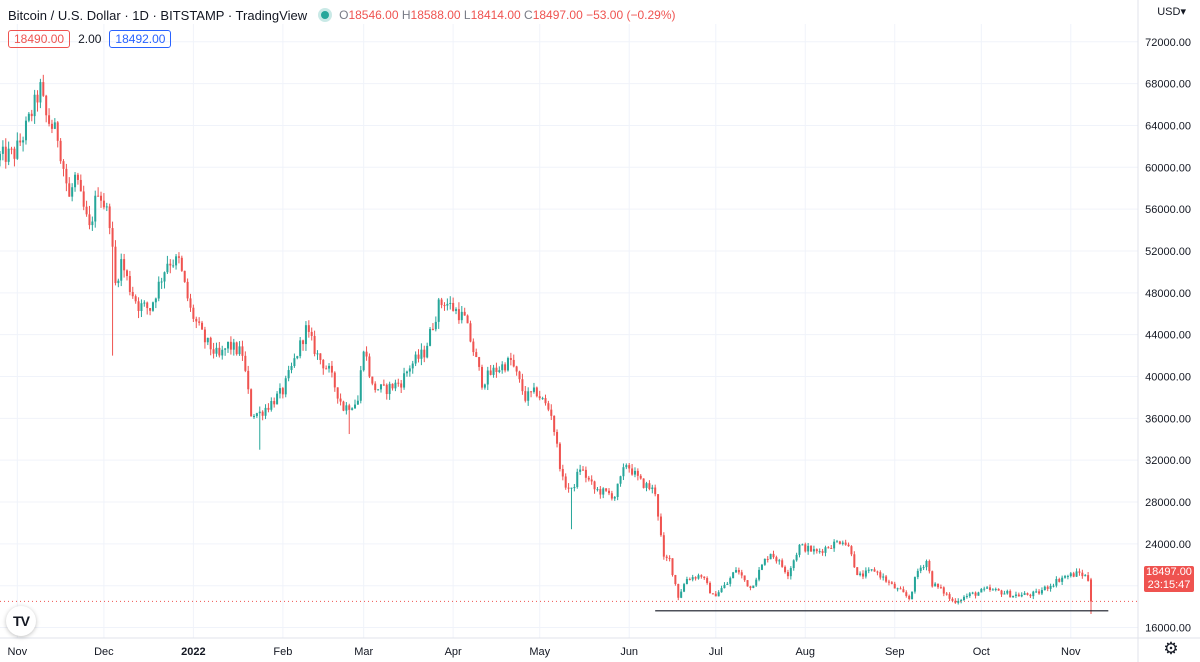 The height and width of the screenshot is (662, 1200). Describe the element at coordinates (90, 39) in the screenshot. I see `spread-value: 2.00` at that location.